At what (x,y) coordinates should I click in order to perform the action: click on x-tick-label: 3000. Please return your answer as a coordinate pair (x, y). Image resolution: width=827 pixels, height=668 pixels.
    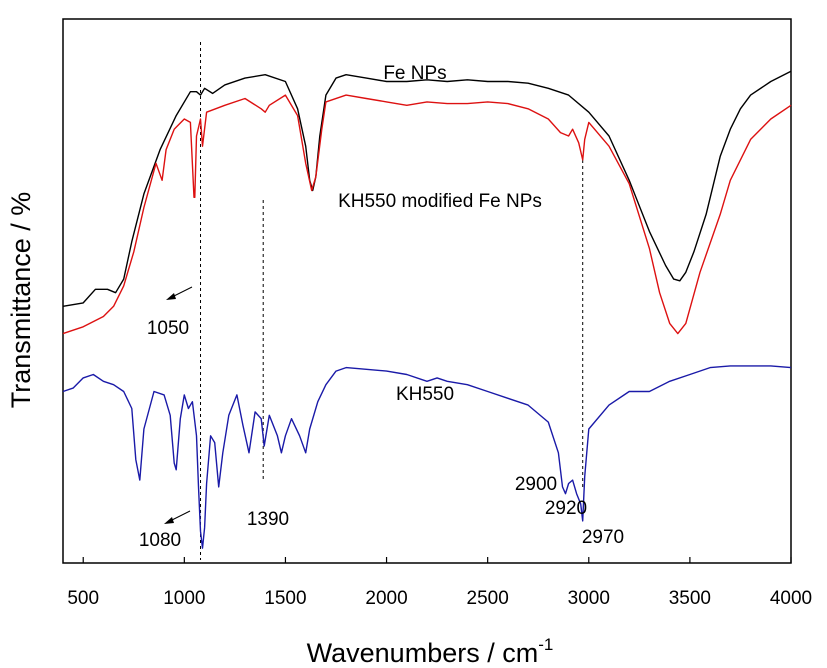
    Looking at the image, I should click on (589, 598).